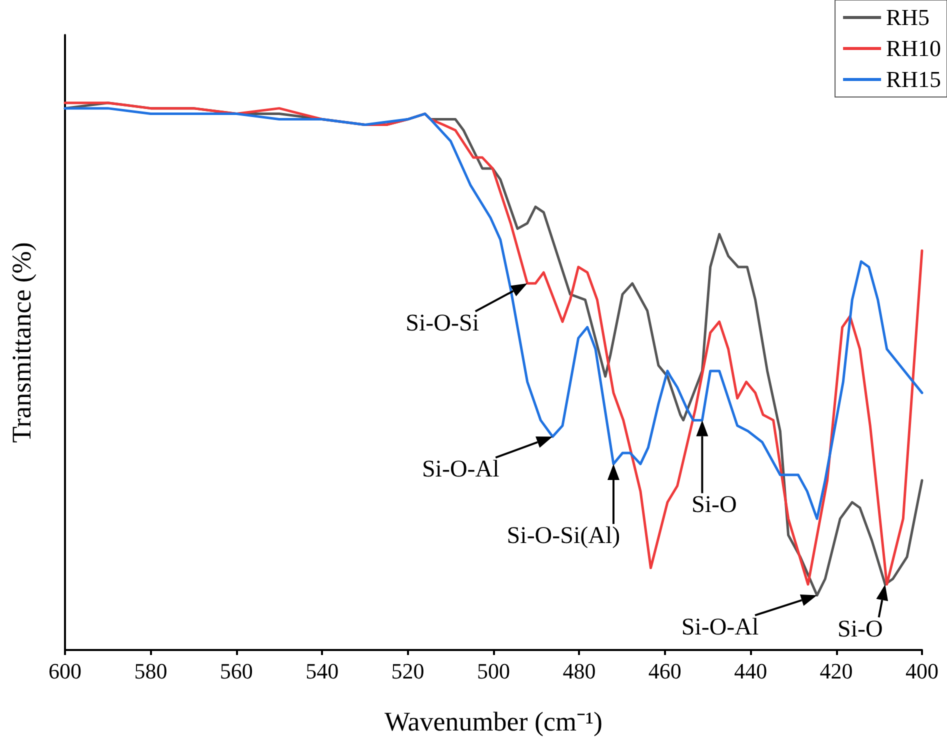  Describe the element at coordinates (563, 535) in the screenshot. I see `annotation: Si-O-Si(Al)` at that location.